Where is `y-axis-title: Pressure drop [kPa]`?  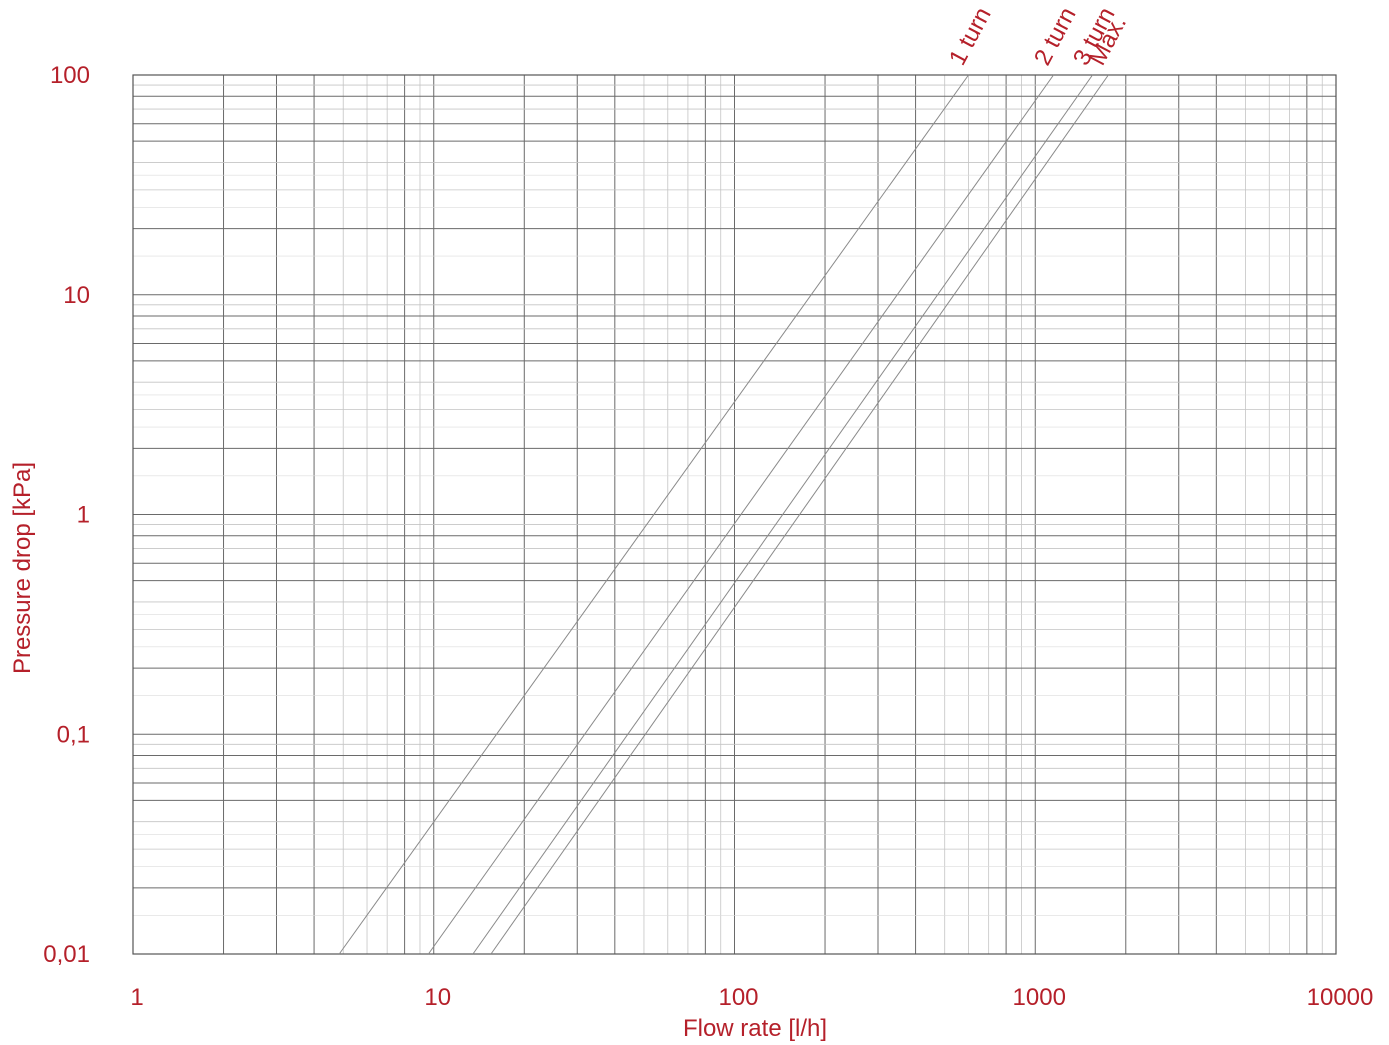
y-axis-title: Pressure drop [kPa] is located at coordinates (22, 568).